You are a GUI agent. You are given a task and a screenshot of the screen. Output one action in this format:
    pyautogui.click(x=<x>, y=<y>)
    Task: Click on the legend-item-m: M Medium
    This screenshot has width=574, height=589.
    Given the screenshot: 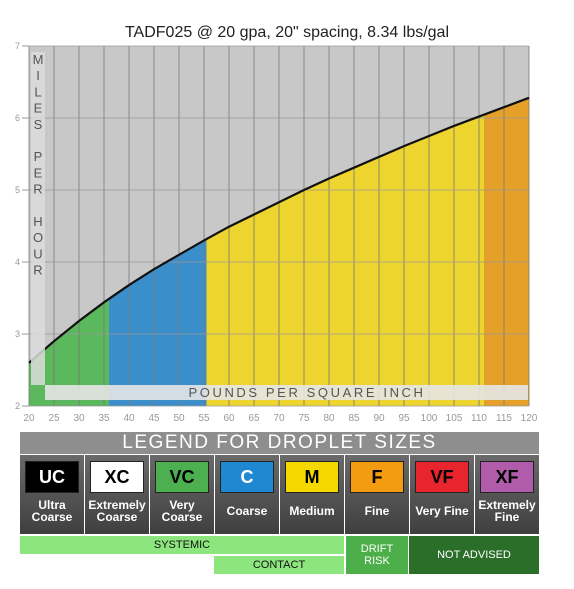 What is the action you would take?
    pyautogui.click(x=311, y=494)
    